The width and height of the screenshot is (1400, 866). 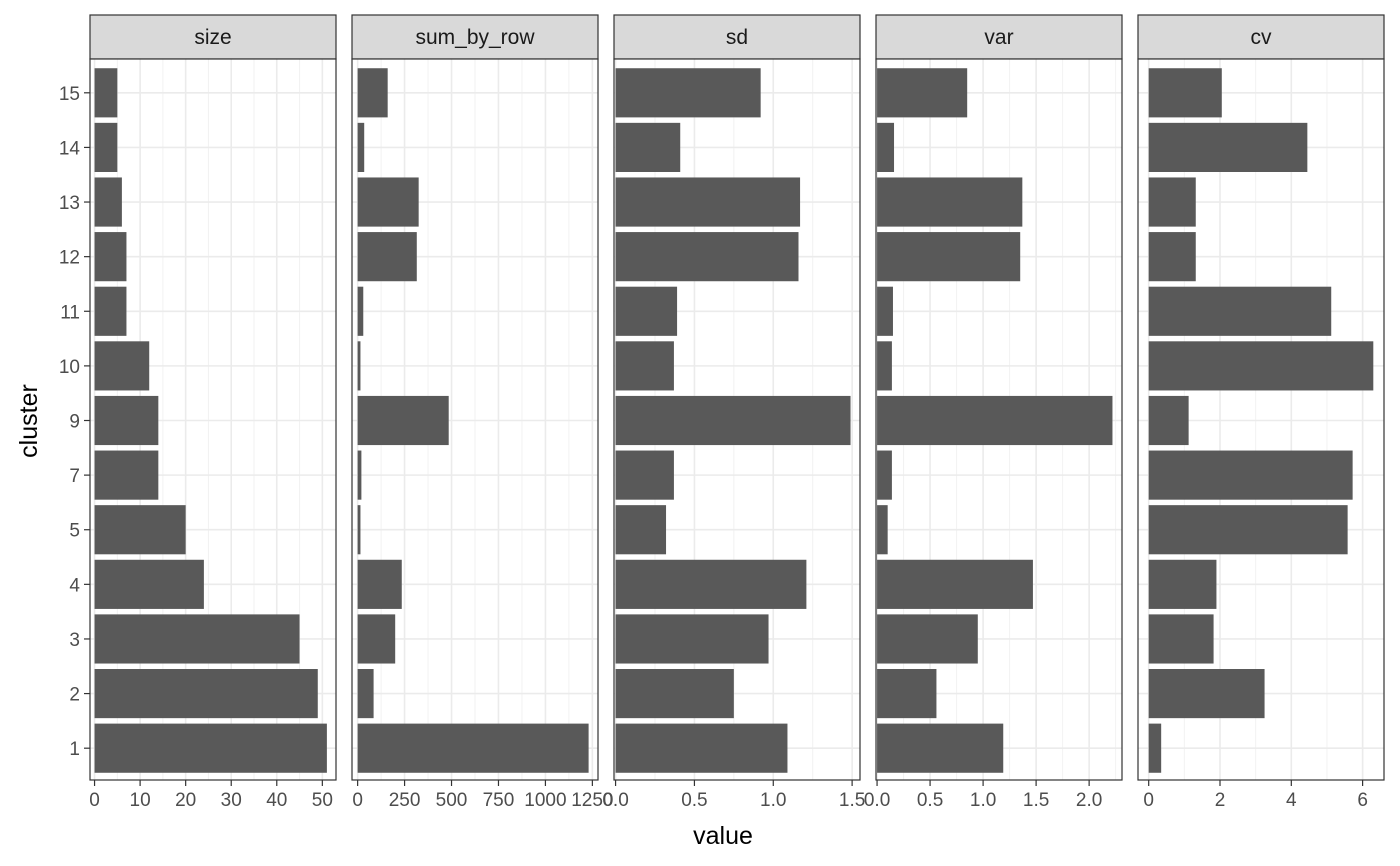 What do you see at coordinates (276, 800) in the screenshot?
I see `x-tick-label: 40` at bounding box center [276, 800].